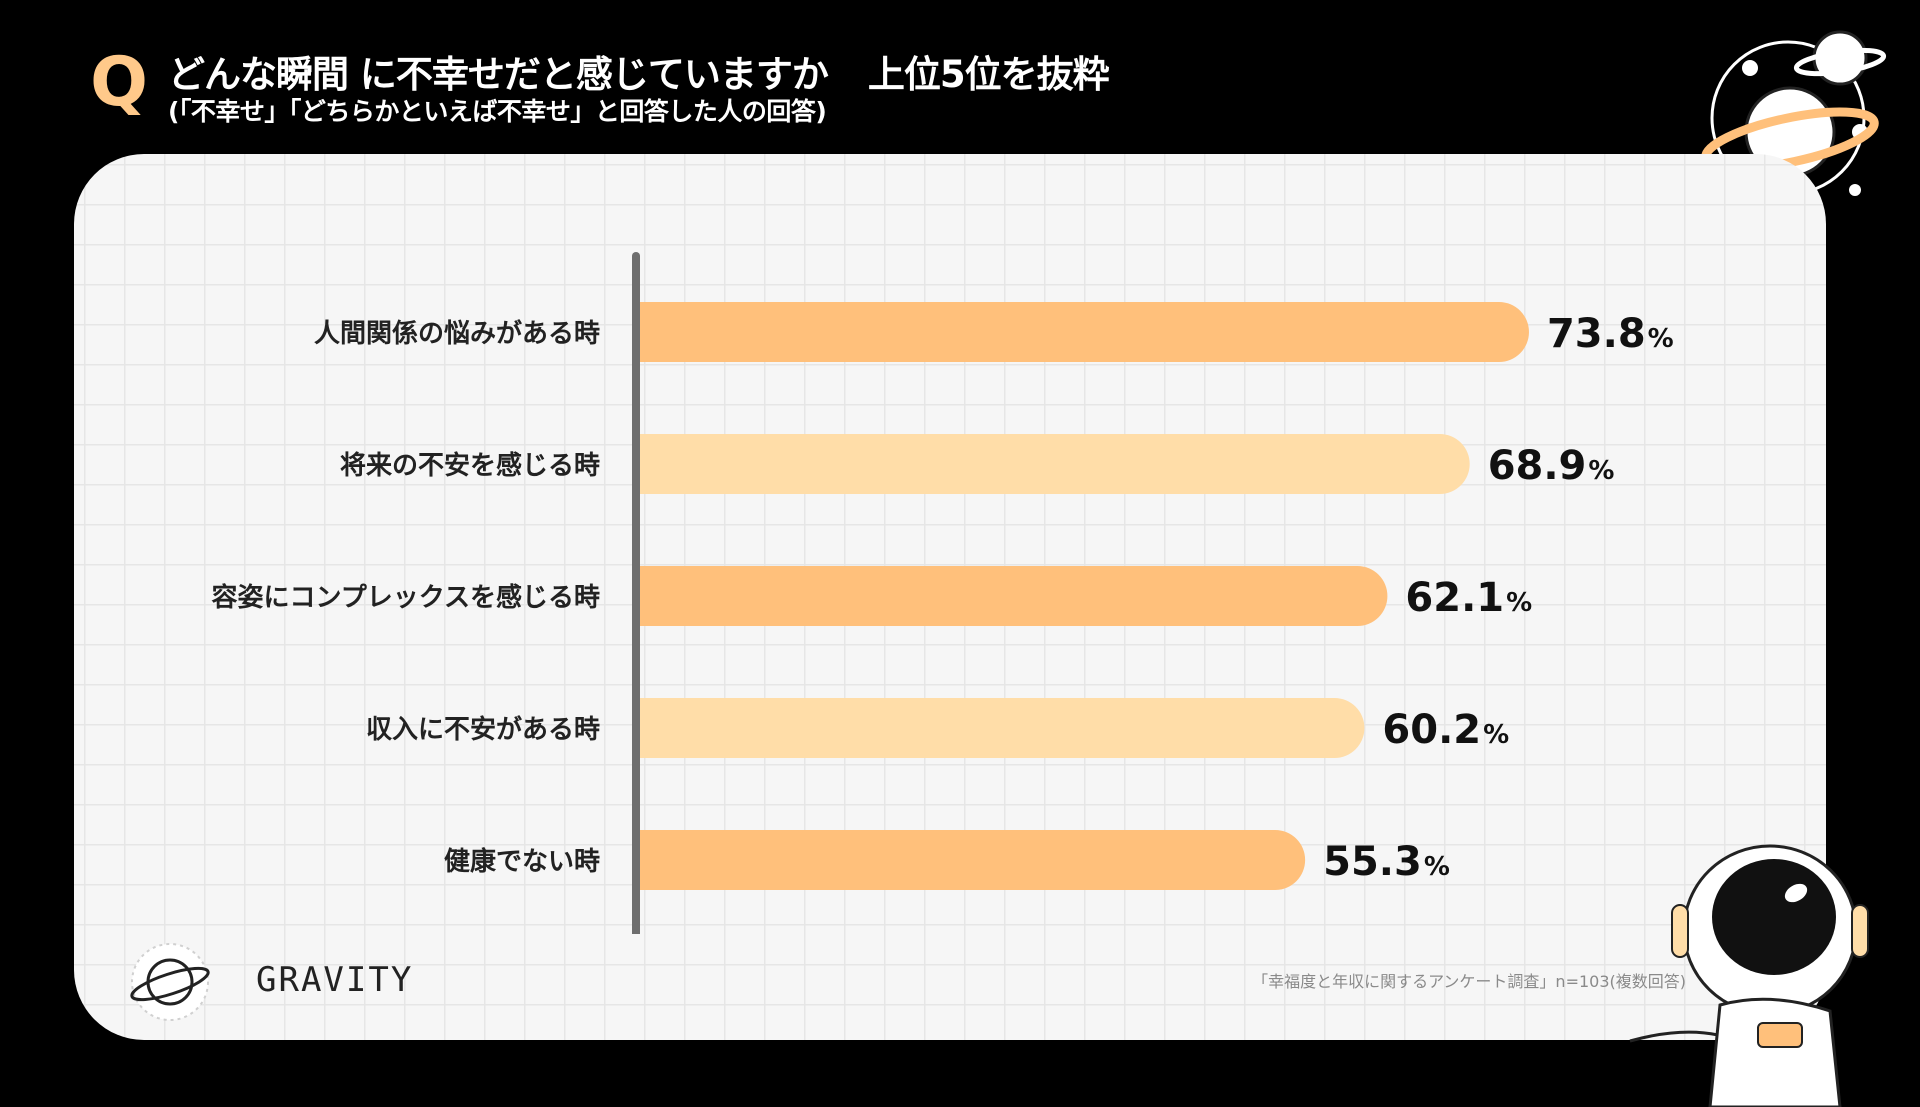  What do you see at coordinates (1386, 862) in the screenshot?
I see `value-label: 55.3%` at bounding box center [1386, 862].